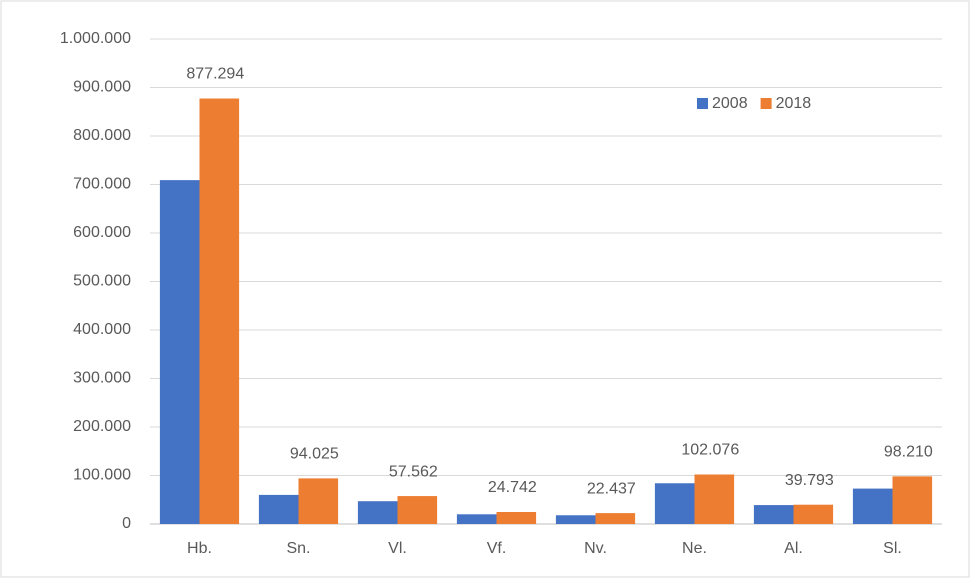 The height and width of the screenshot is (579, 971). Describe the element at coordinates (102, 135) in the screenshot. I see `y-tick-label: 800.000` at that location.